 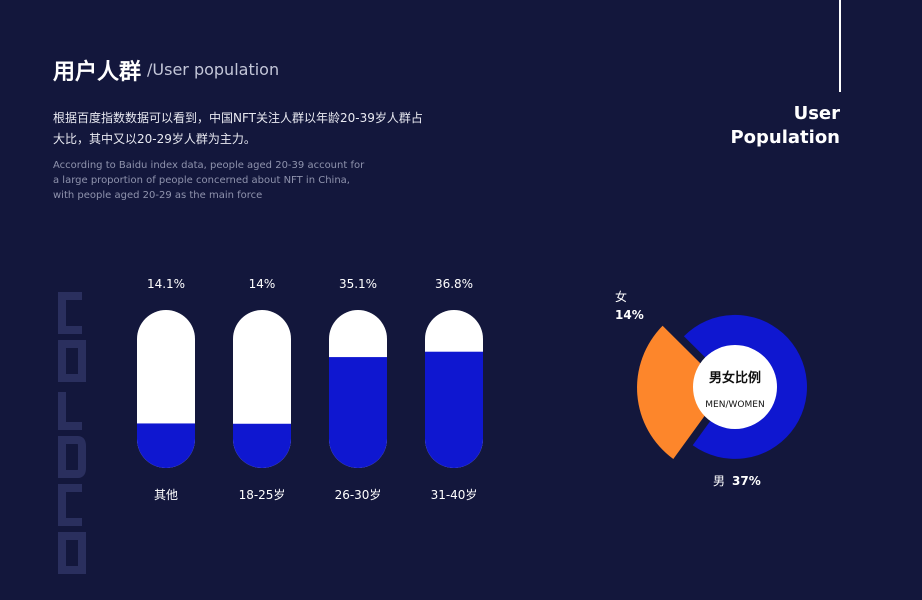 What do you see at coordinates (262, 284) in the screenshot?
I see `bar-value-label-1: 14%` at bounding box center [262, 284].